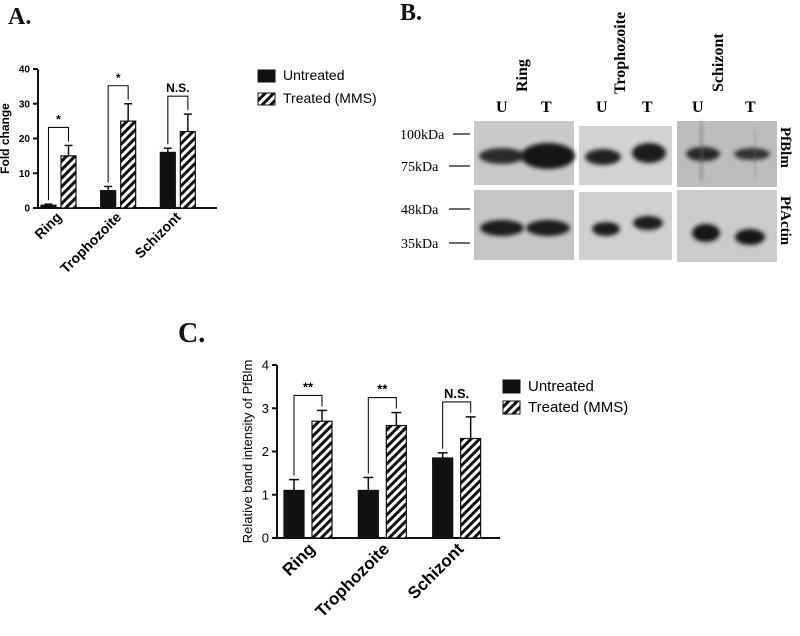 The image size is (800, 636). I want to click on y-tick-label: 40, so click(25, 70).